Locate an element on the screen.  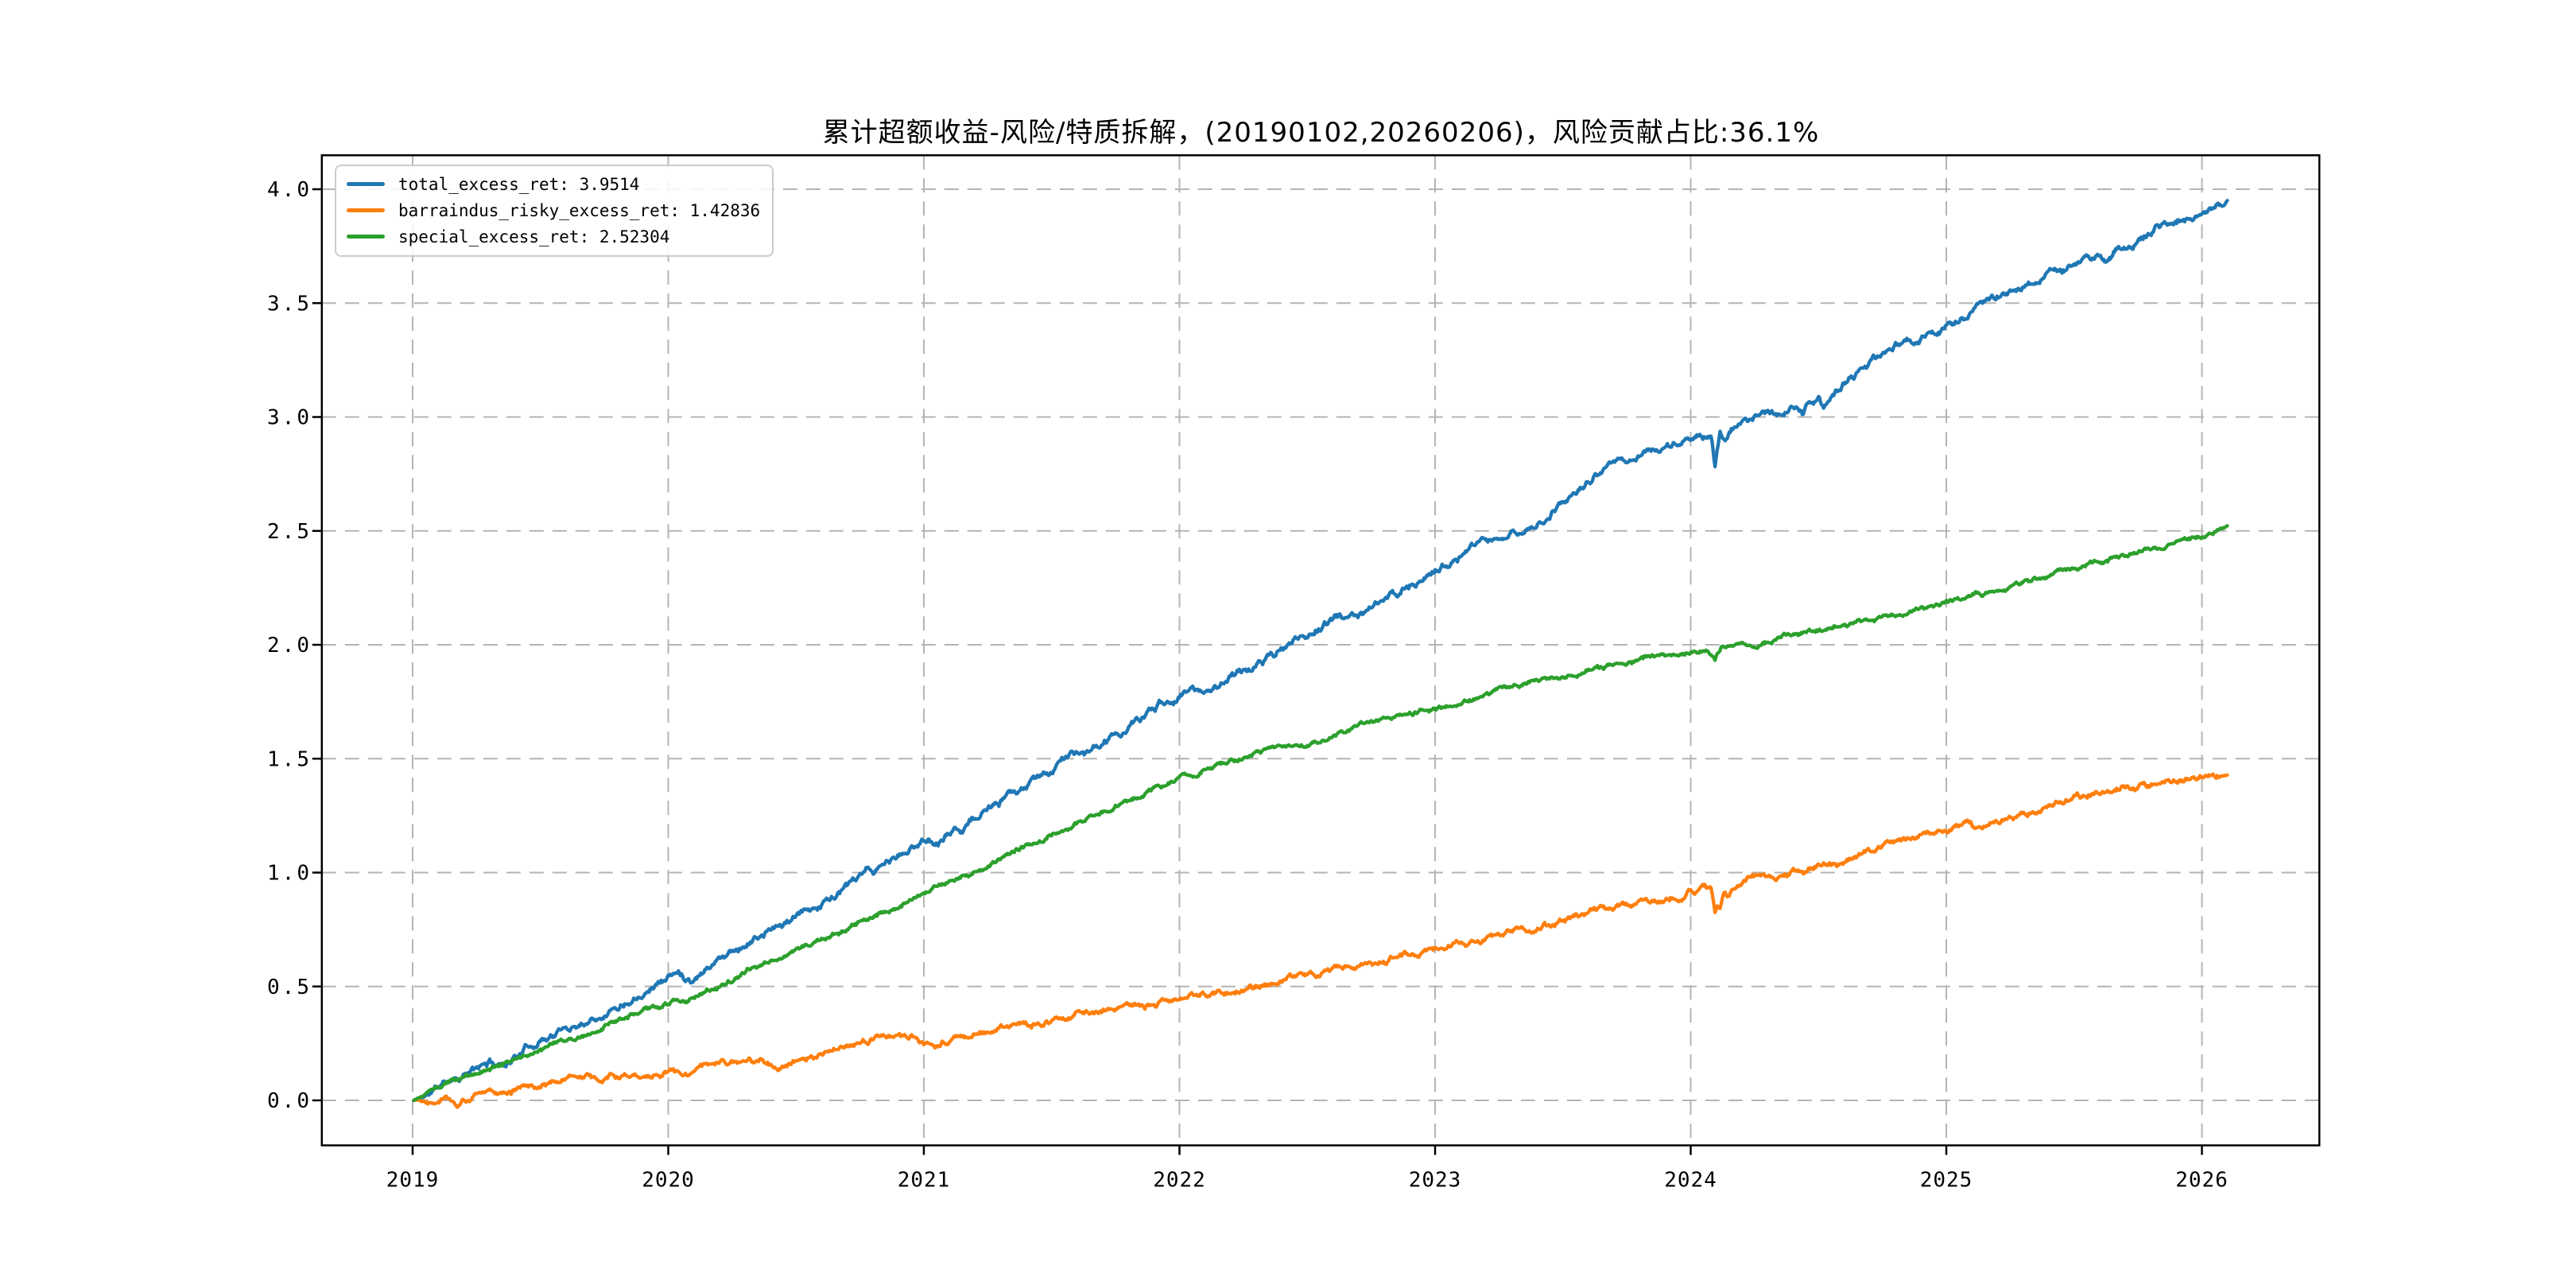
x-tick-labels: 2019 2020 2021 2022 2023 2024 2025 2026 is located at coordinates (1307, 1181).